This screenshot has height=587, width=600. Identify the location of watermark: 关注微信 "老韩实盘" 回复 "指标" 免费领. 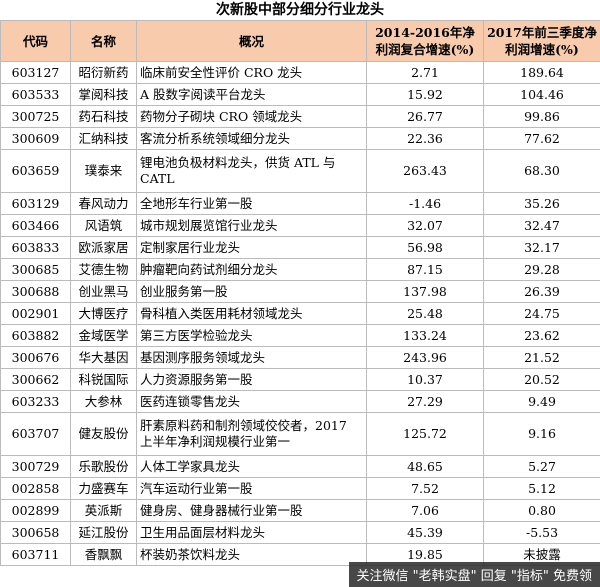
(474, 574).